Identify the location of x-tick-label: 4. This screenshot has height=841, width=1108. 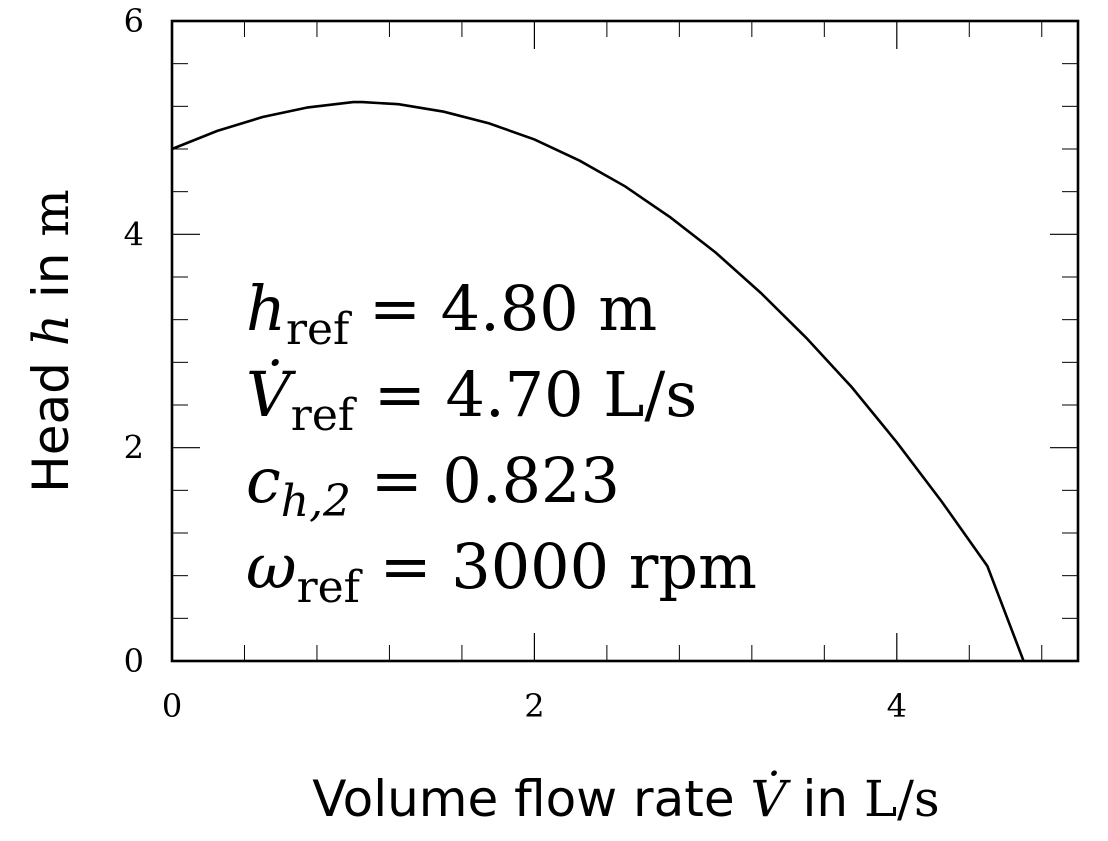
(897, 706).